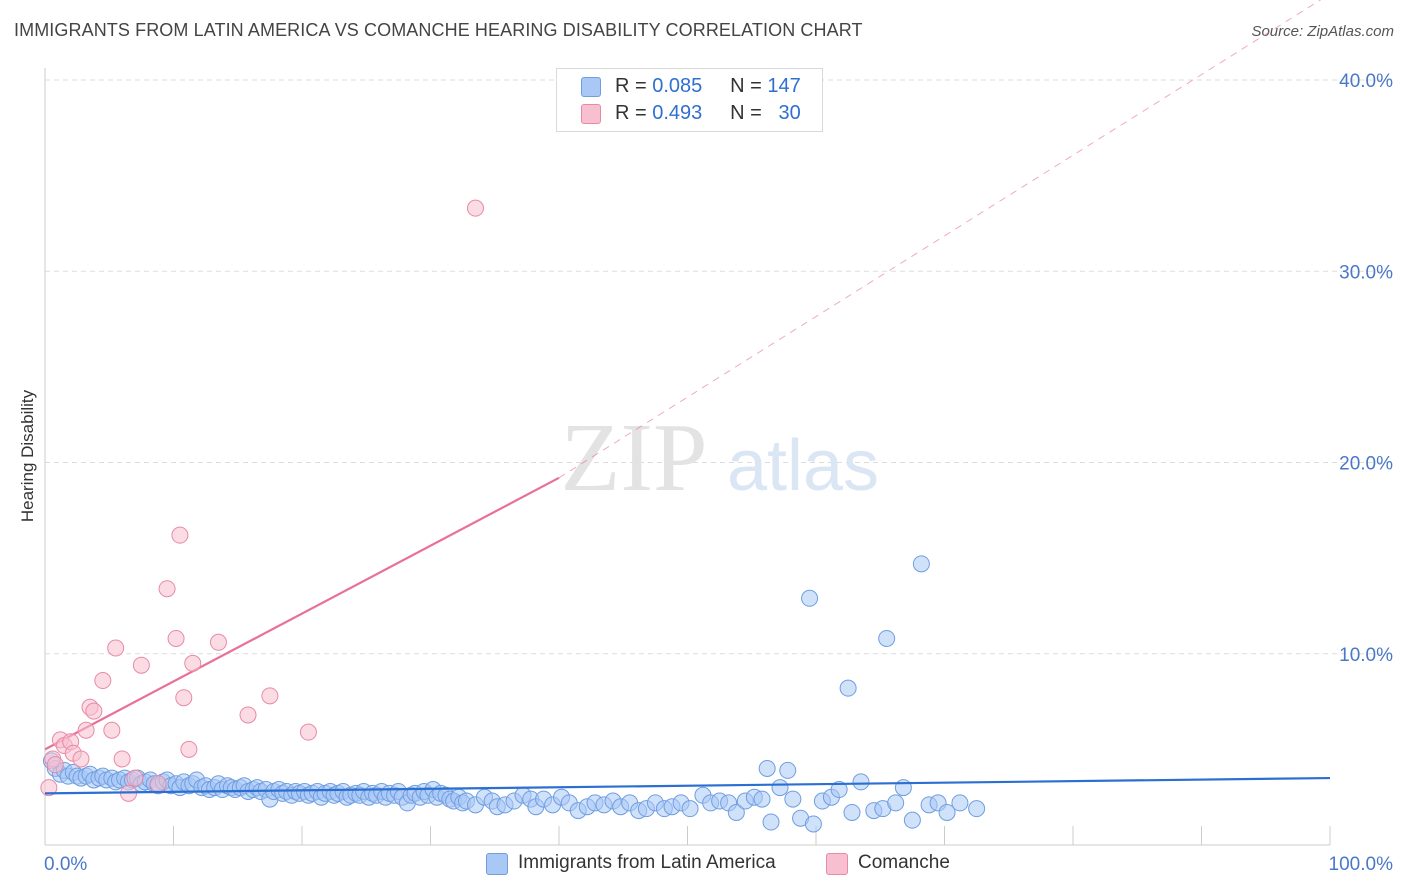  I want to click on latin-america-trend, so click(687, 785).